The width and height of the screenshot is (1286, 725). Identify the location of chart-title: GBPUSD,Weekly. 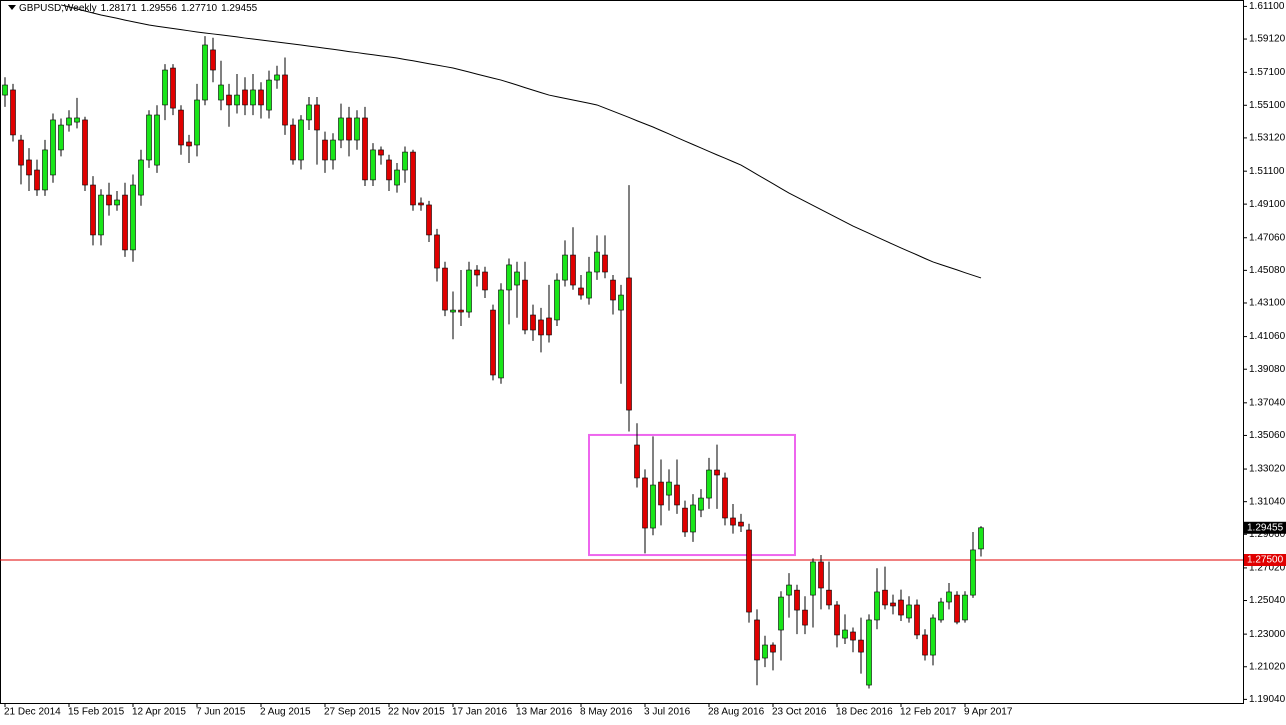
(58, 8).